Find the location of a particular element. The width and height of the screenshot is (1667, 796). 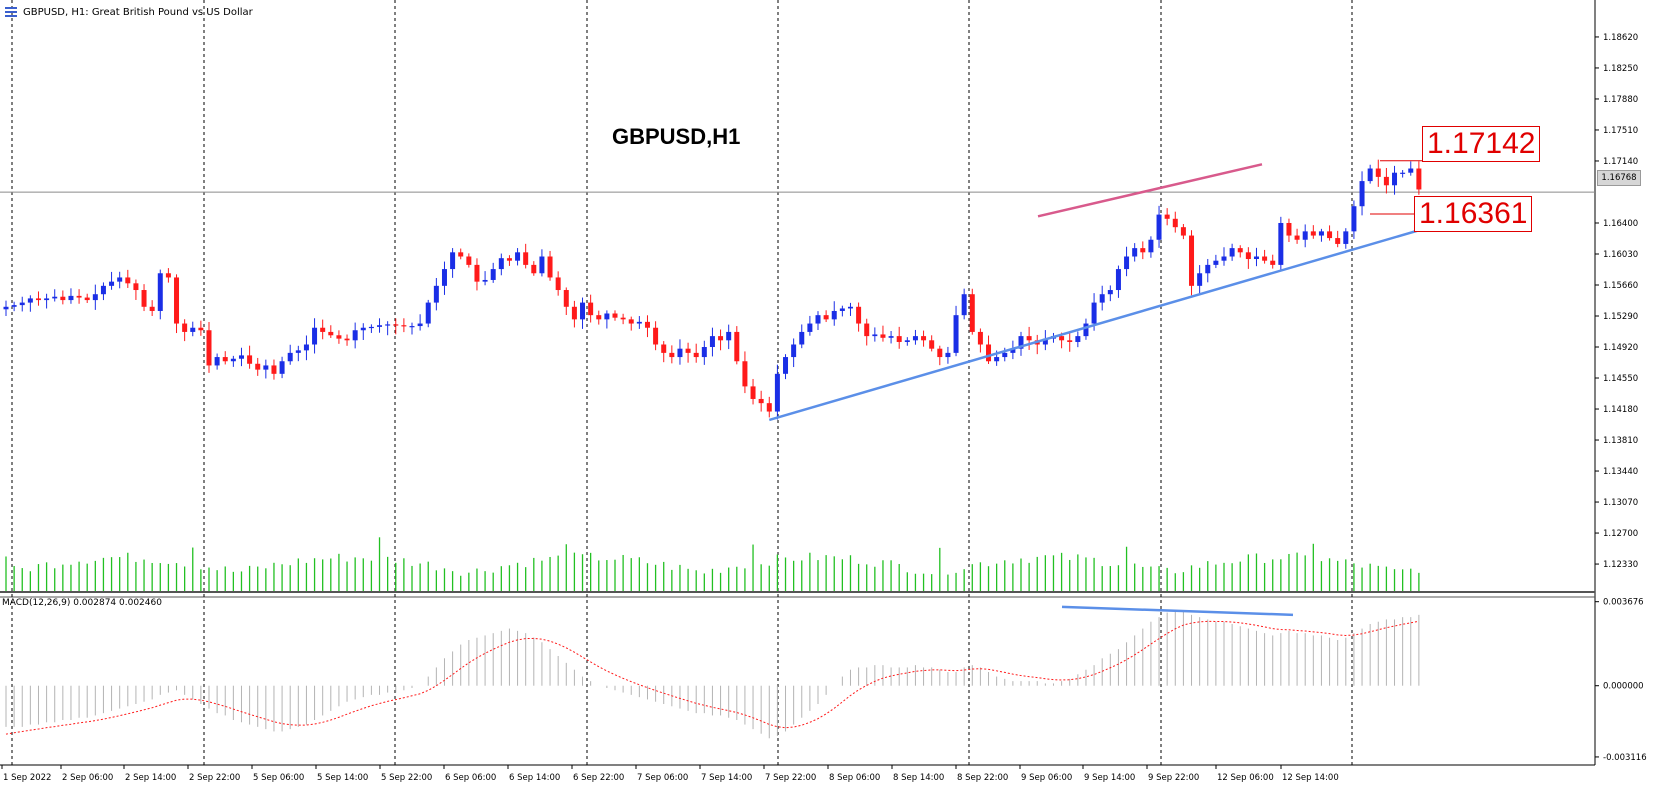

time-tick-label: 9 Sep 22:00 is located at coordinates (1173, 778).